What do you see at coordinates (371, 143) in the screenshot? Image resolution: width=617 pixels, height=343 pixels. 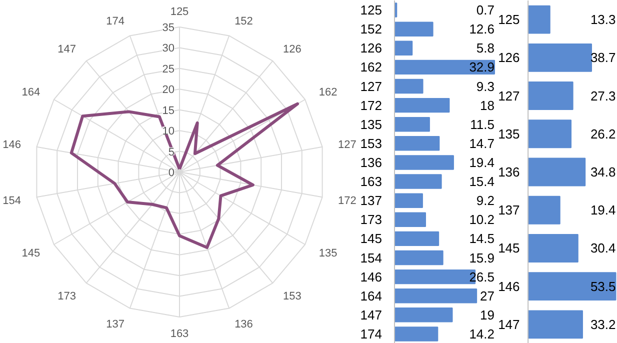 I see `y-tick-label: 153` at bounding box center [371, 143].